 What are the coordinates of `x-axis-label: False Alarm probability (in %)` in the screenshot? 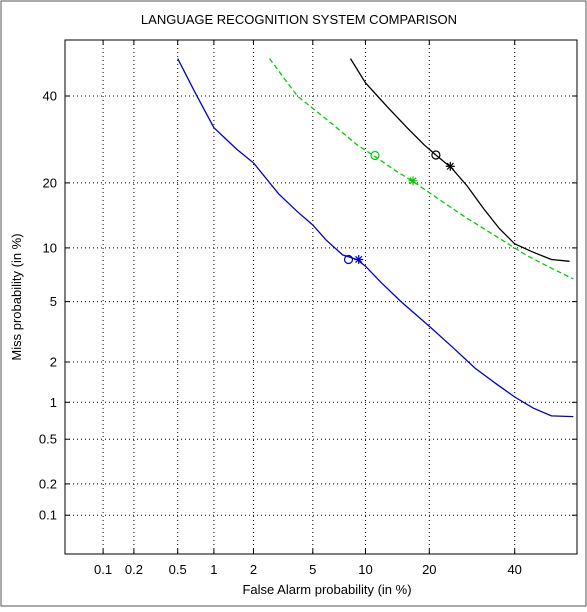 It's located at (326, 589).